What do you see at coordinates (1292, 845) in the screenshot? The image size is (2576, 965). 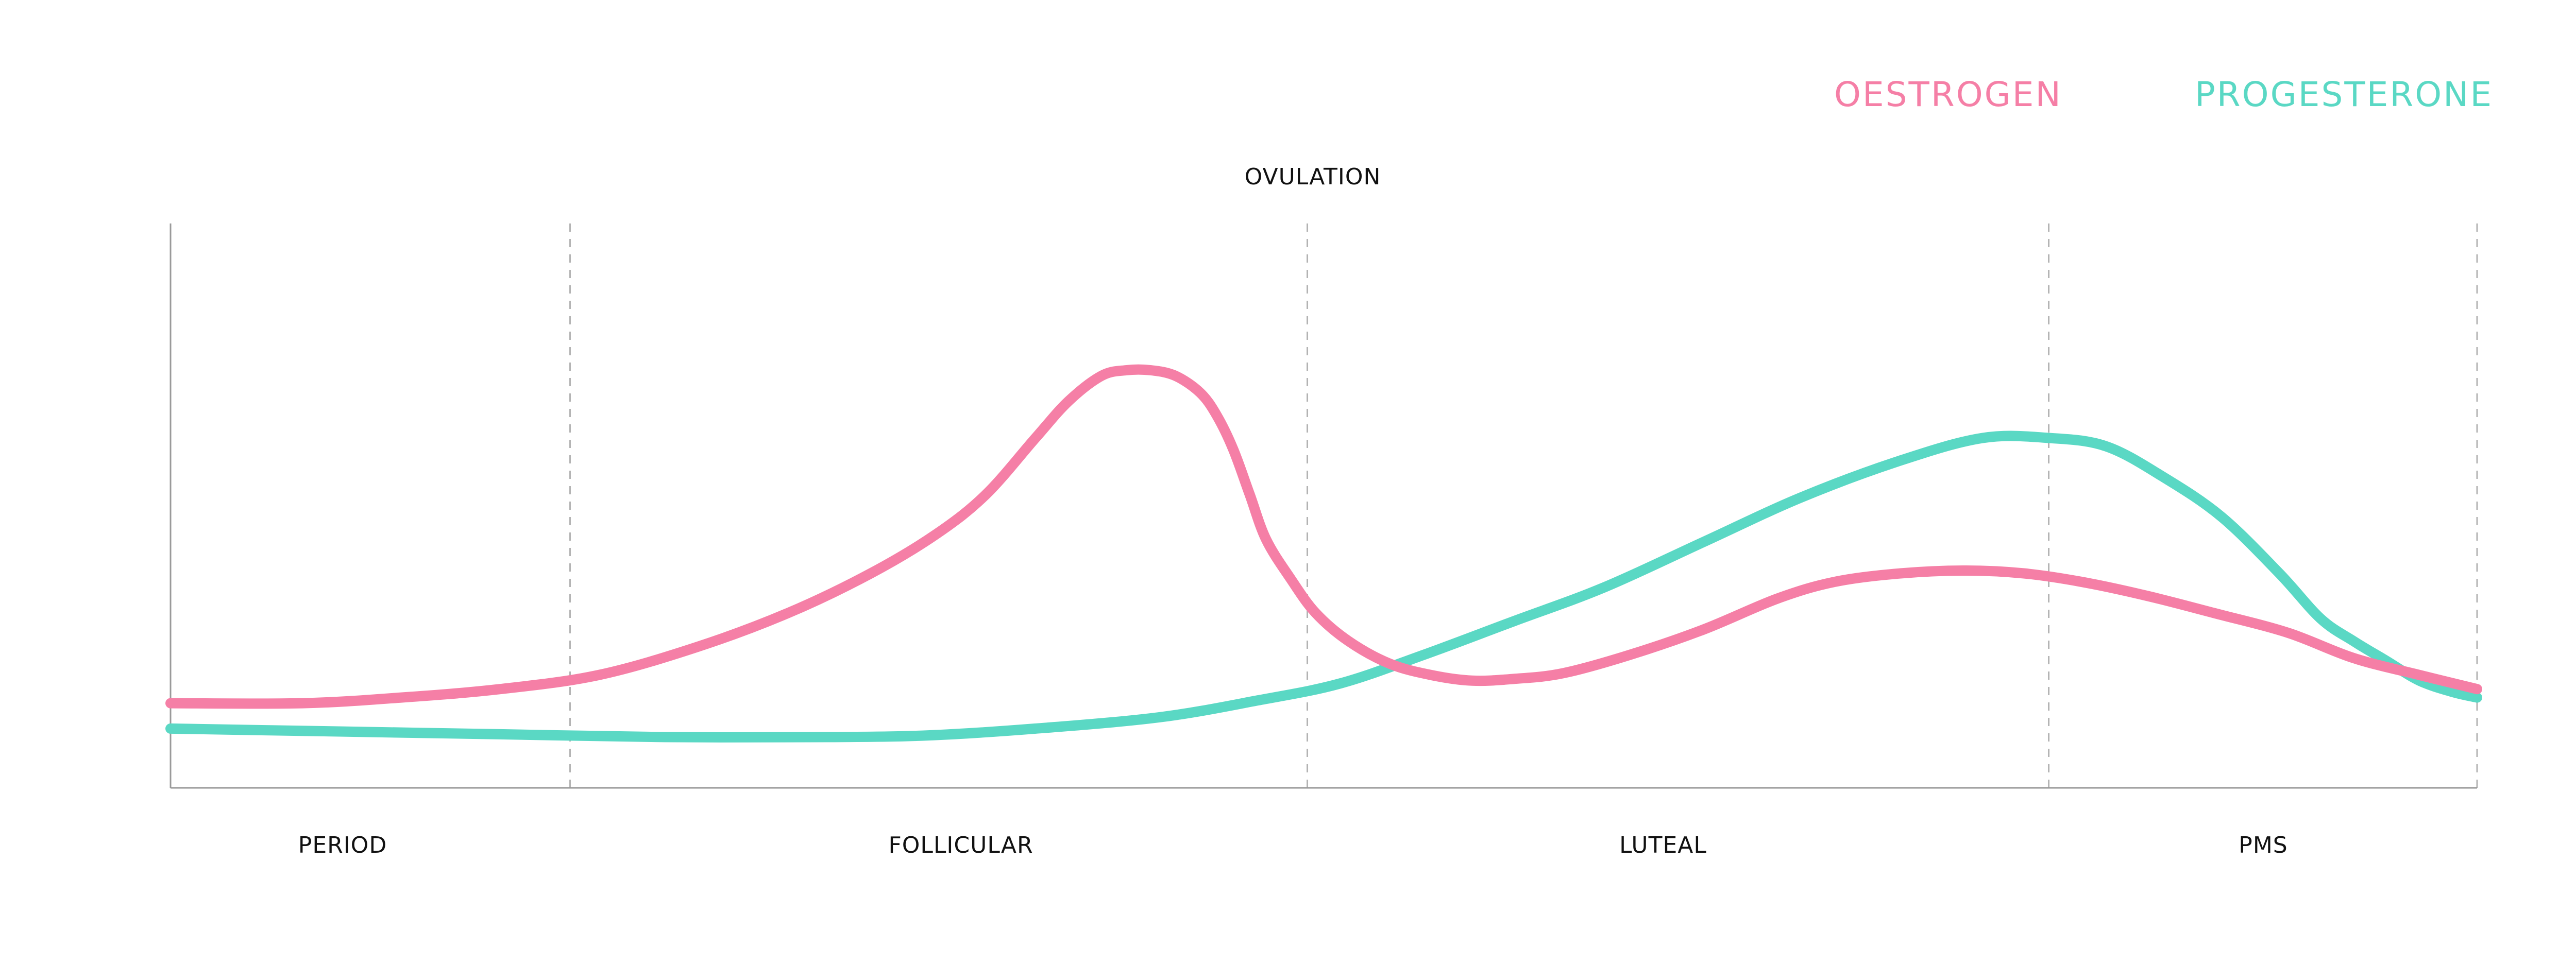 I see `phase-labels: PERIOD FOLLICULAR LUTEAL PMS` at bounding box center [1292, 845].